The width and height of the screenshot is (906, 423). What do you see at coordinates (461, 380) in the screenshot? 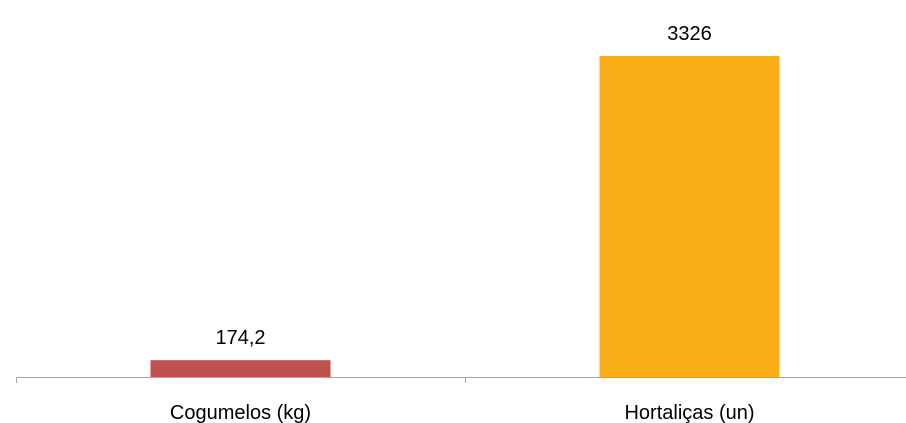
I see `x-axis` at bounding box center [461, 380].